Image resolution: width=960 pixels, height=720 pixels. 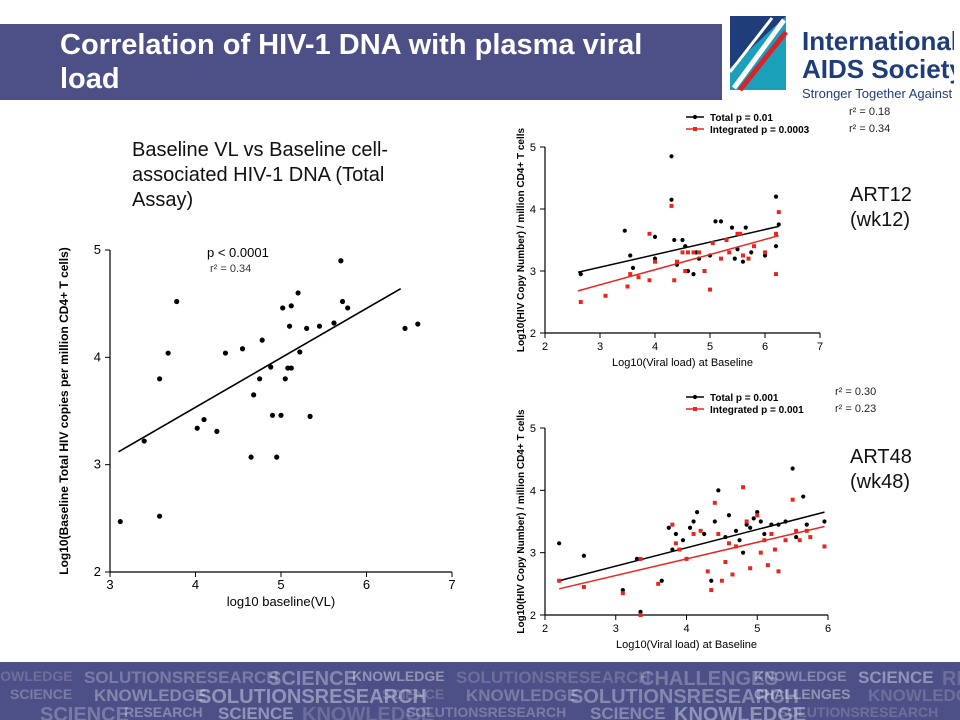 I want to click on r2-annotation: r² = 0.34, so click(x=230, y=269).